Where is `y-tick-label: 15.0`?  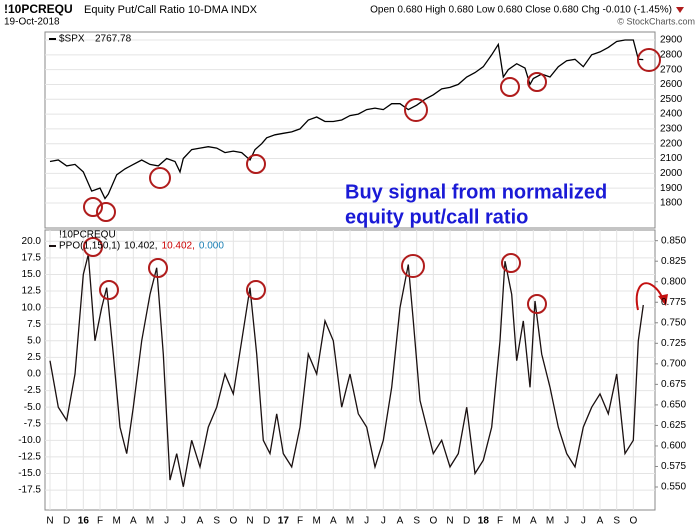
y-tick-label: 15.0 is located at coordinates (32, 274).